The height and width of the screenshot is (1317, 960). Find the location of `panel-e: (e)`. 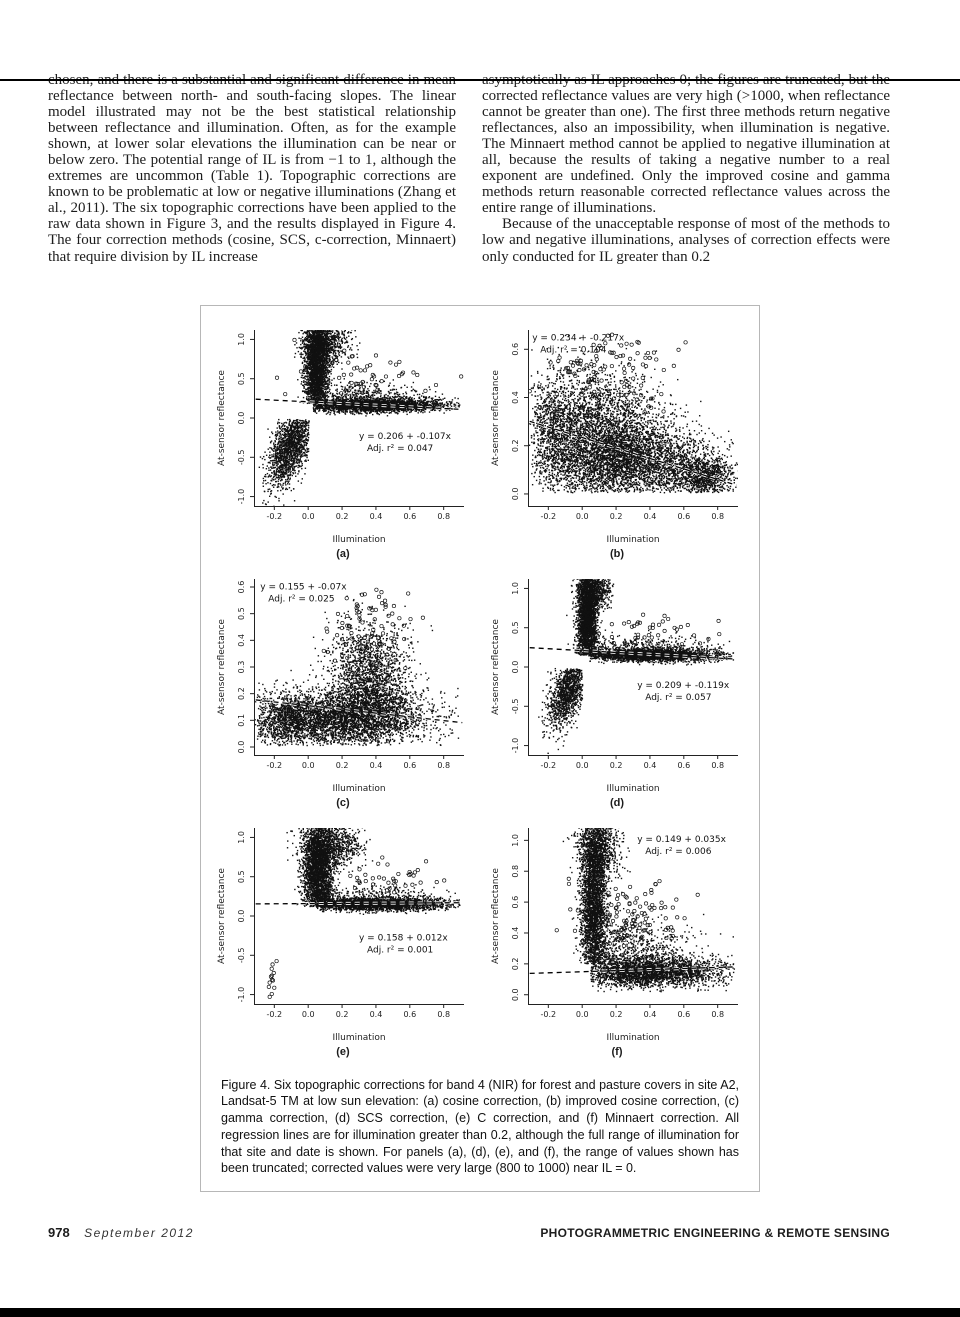

panel-e: (e) is located at coordinates (343, 942).